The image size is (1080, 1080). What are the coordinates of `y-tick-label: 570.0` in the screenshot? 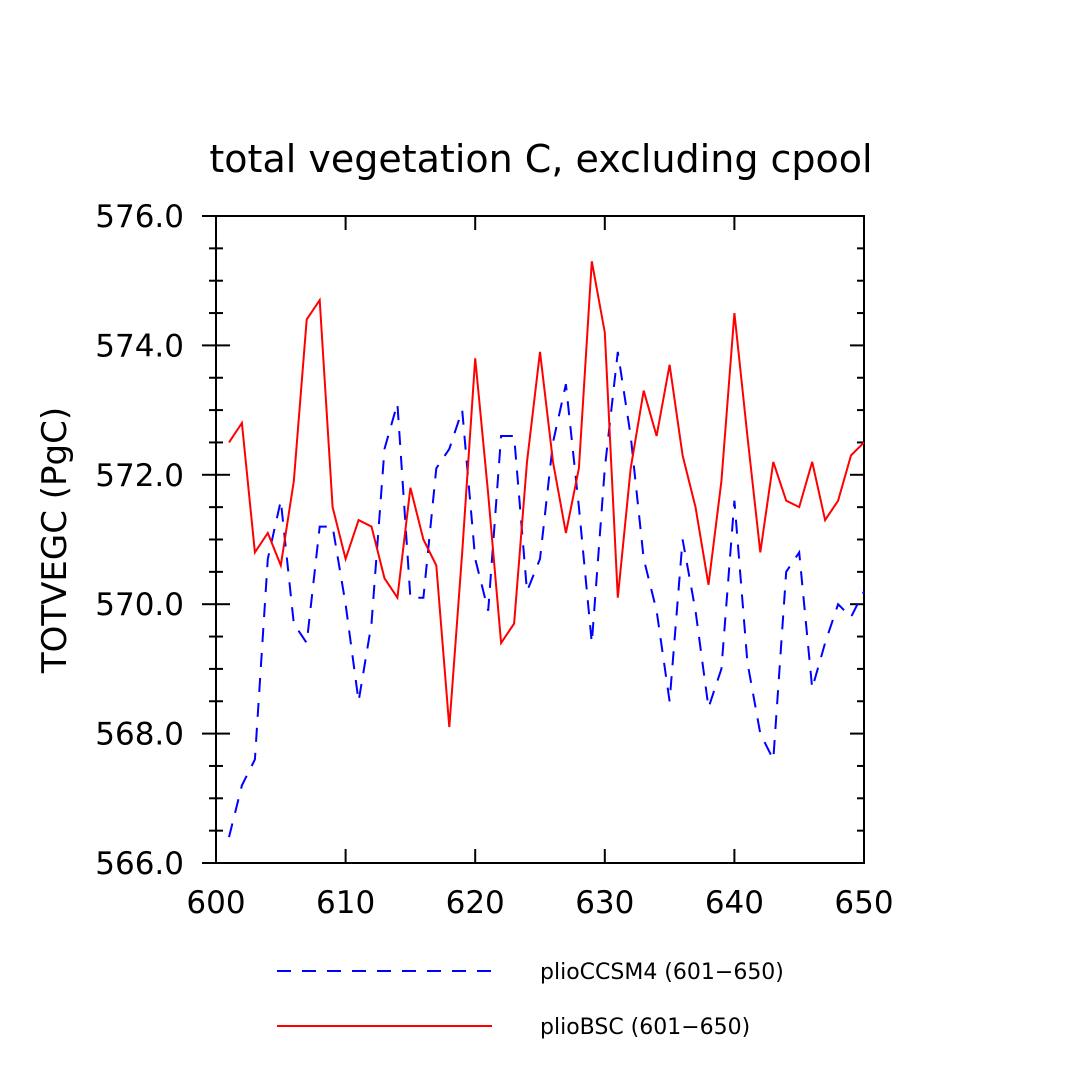 It's located at (139, 605).